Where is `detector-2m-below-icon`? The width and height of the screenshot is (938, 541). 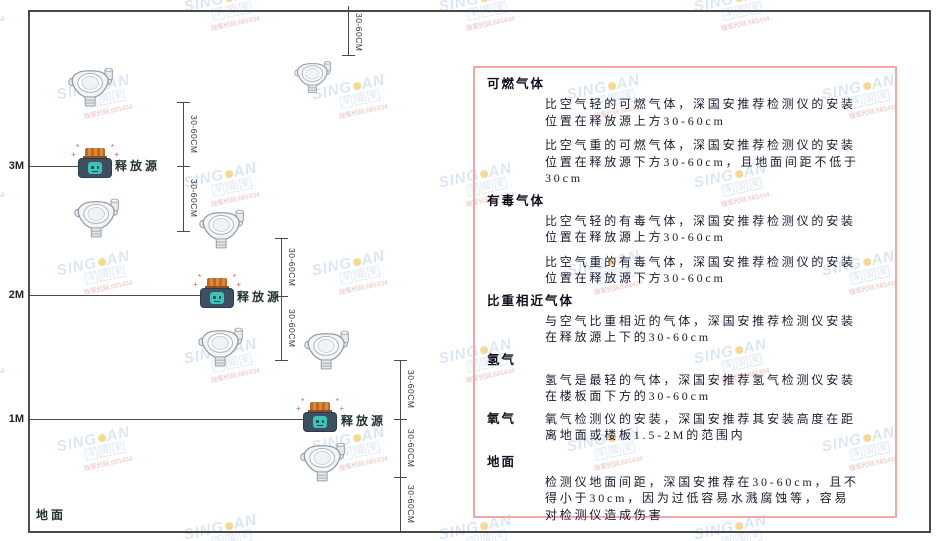
detector-2m-below-icon is located at coordinates (221, 347).